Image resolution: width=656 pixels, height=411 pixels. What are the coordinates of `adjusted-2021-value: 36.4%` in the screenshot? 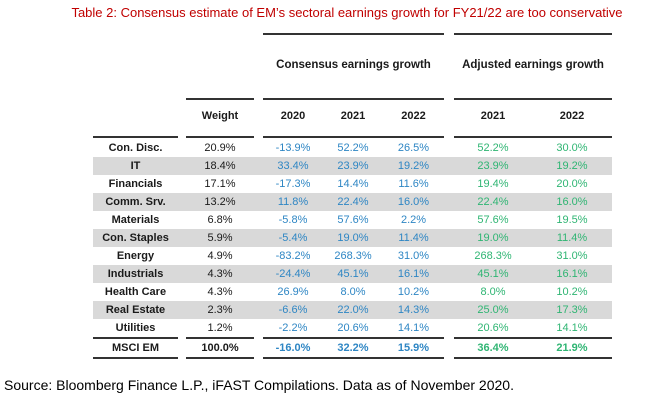 It's located at (493, 348).